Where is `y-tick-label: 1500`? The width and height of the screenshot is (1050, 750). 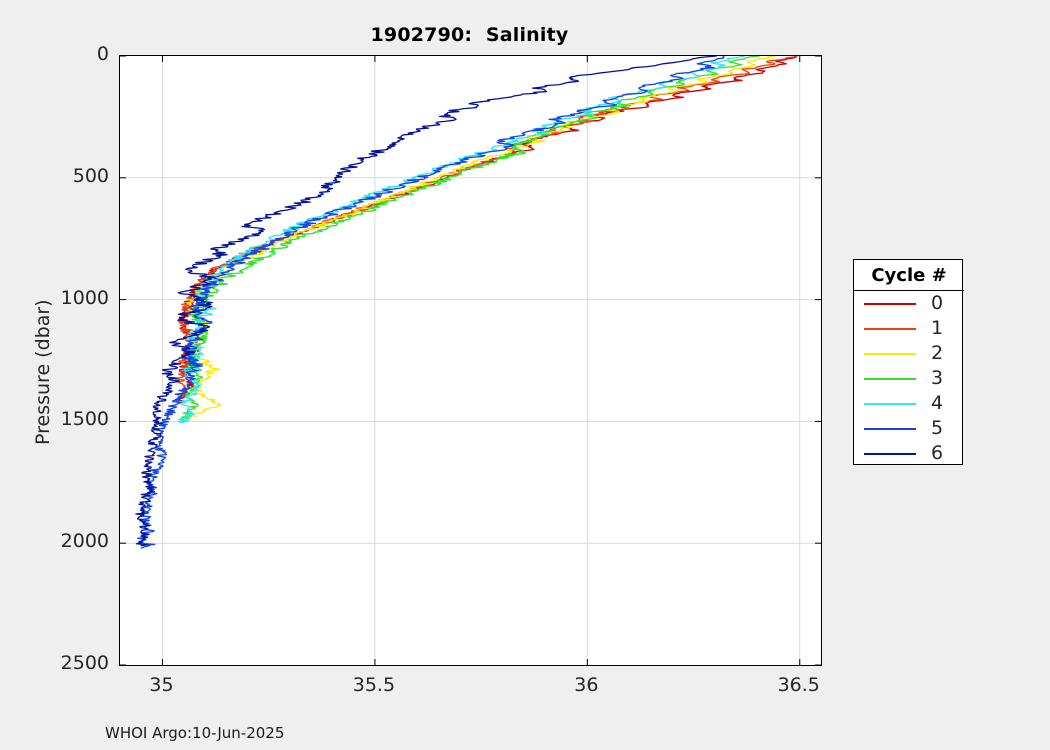 y-tick-label: 1500 is located at coordinates (84, 419).